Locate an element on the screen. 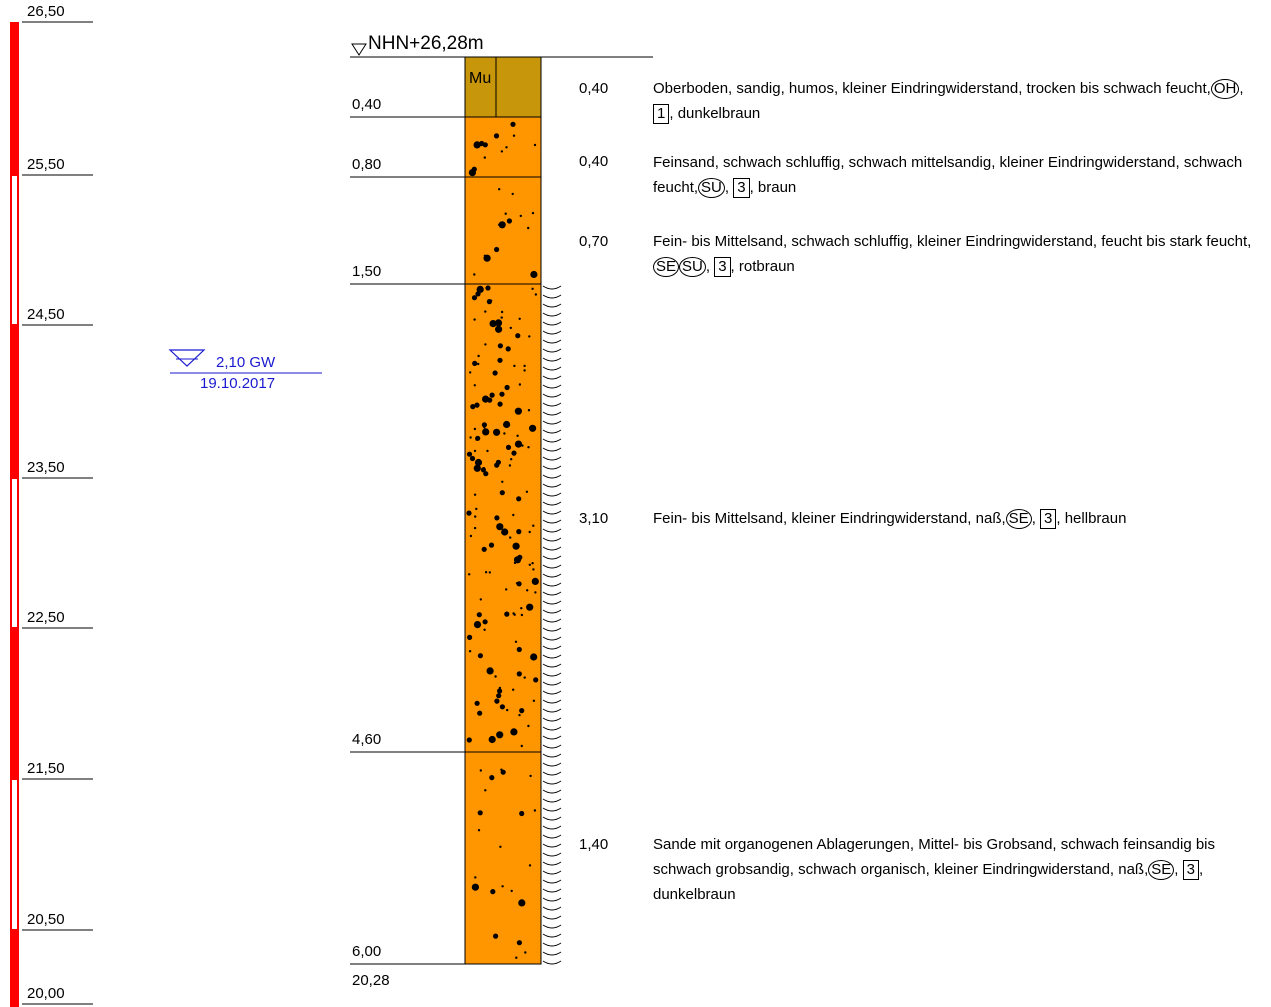 The image size is (1271, 1007). groundwater-marker is located at coordinates (245, 361).